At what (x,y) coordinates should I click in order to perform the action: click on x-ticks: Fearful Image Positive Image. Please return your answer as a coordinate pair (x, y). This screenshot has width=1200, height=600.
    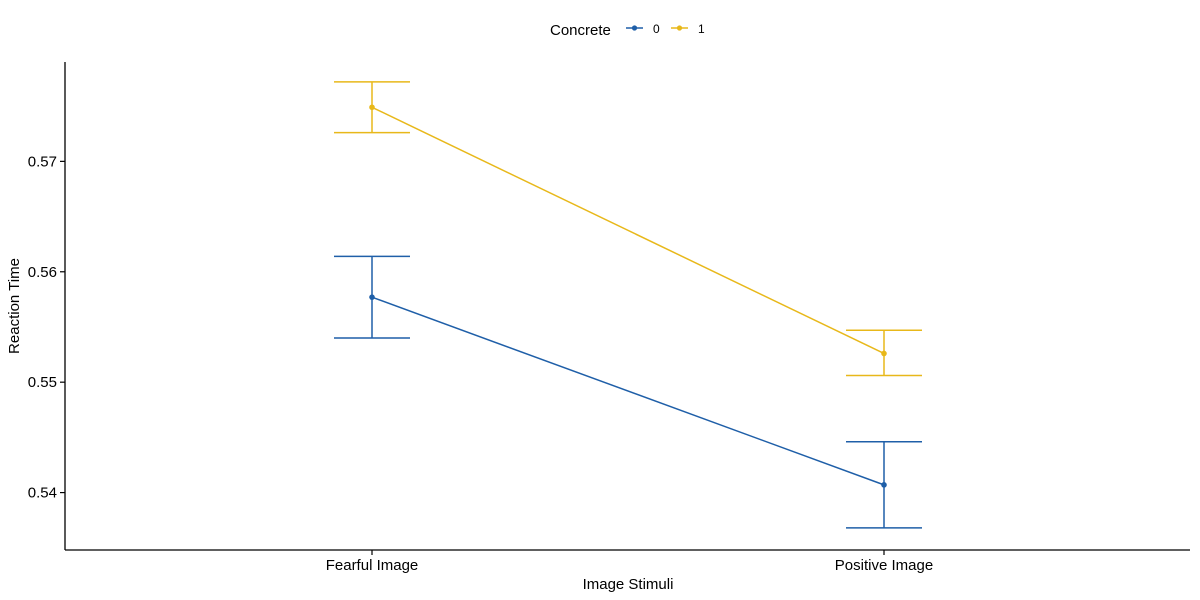
    Looking at the image, I should click on (629, 562).